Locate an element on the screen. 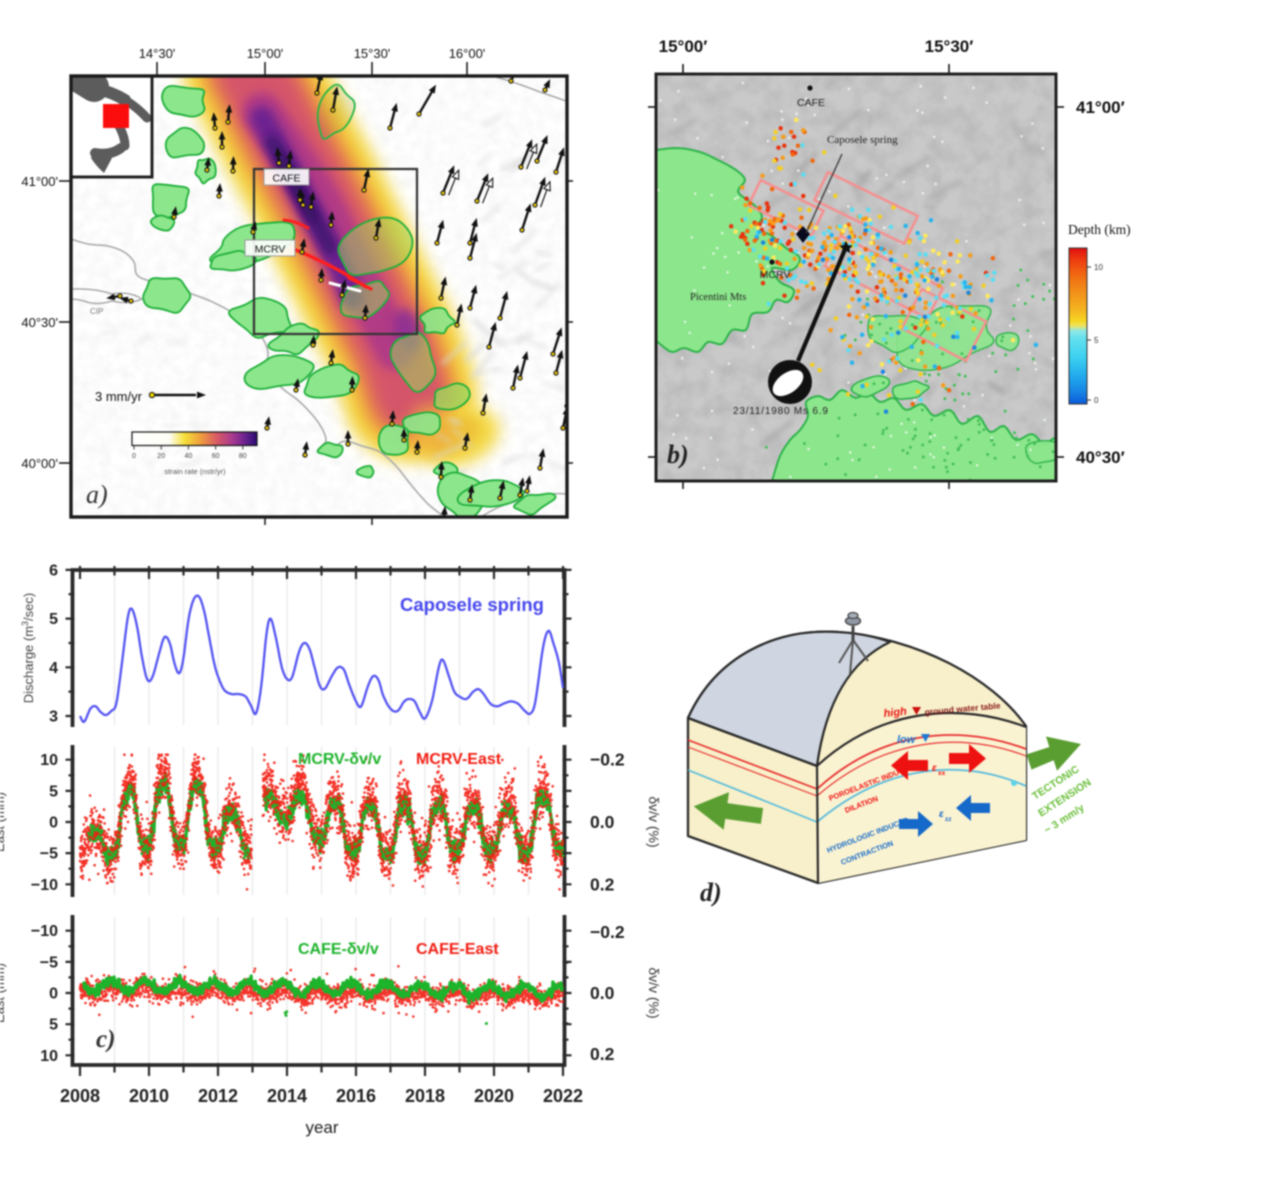 This screenshot has width=1280, height=1179. svg-text: 2008 is located at coordinates (80, 1096).